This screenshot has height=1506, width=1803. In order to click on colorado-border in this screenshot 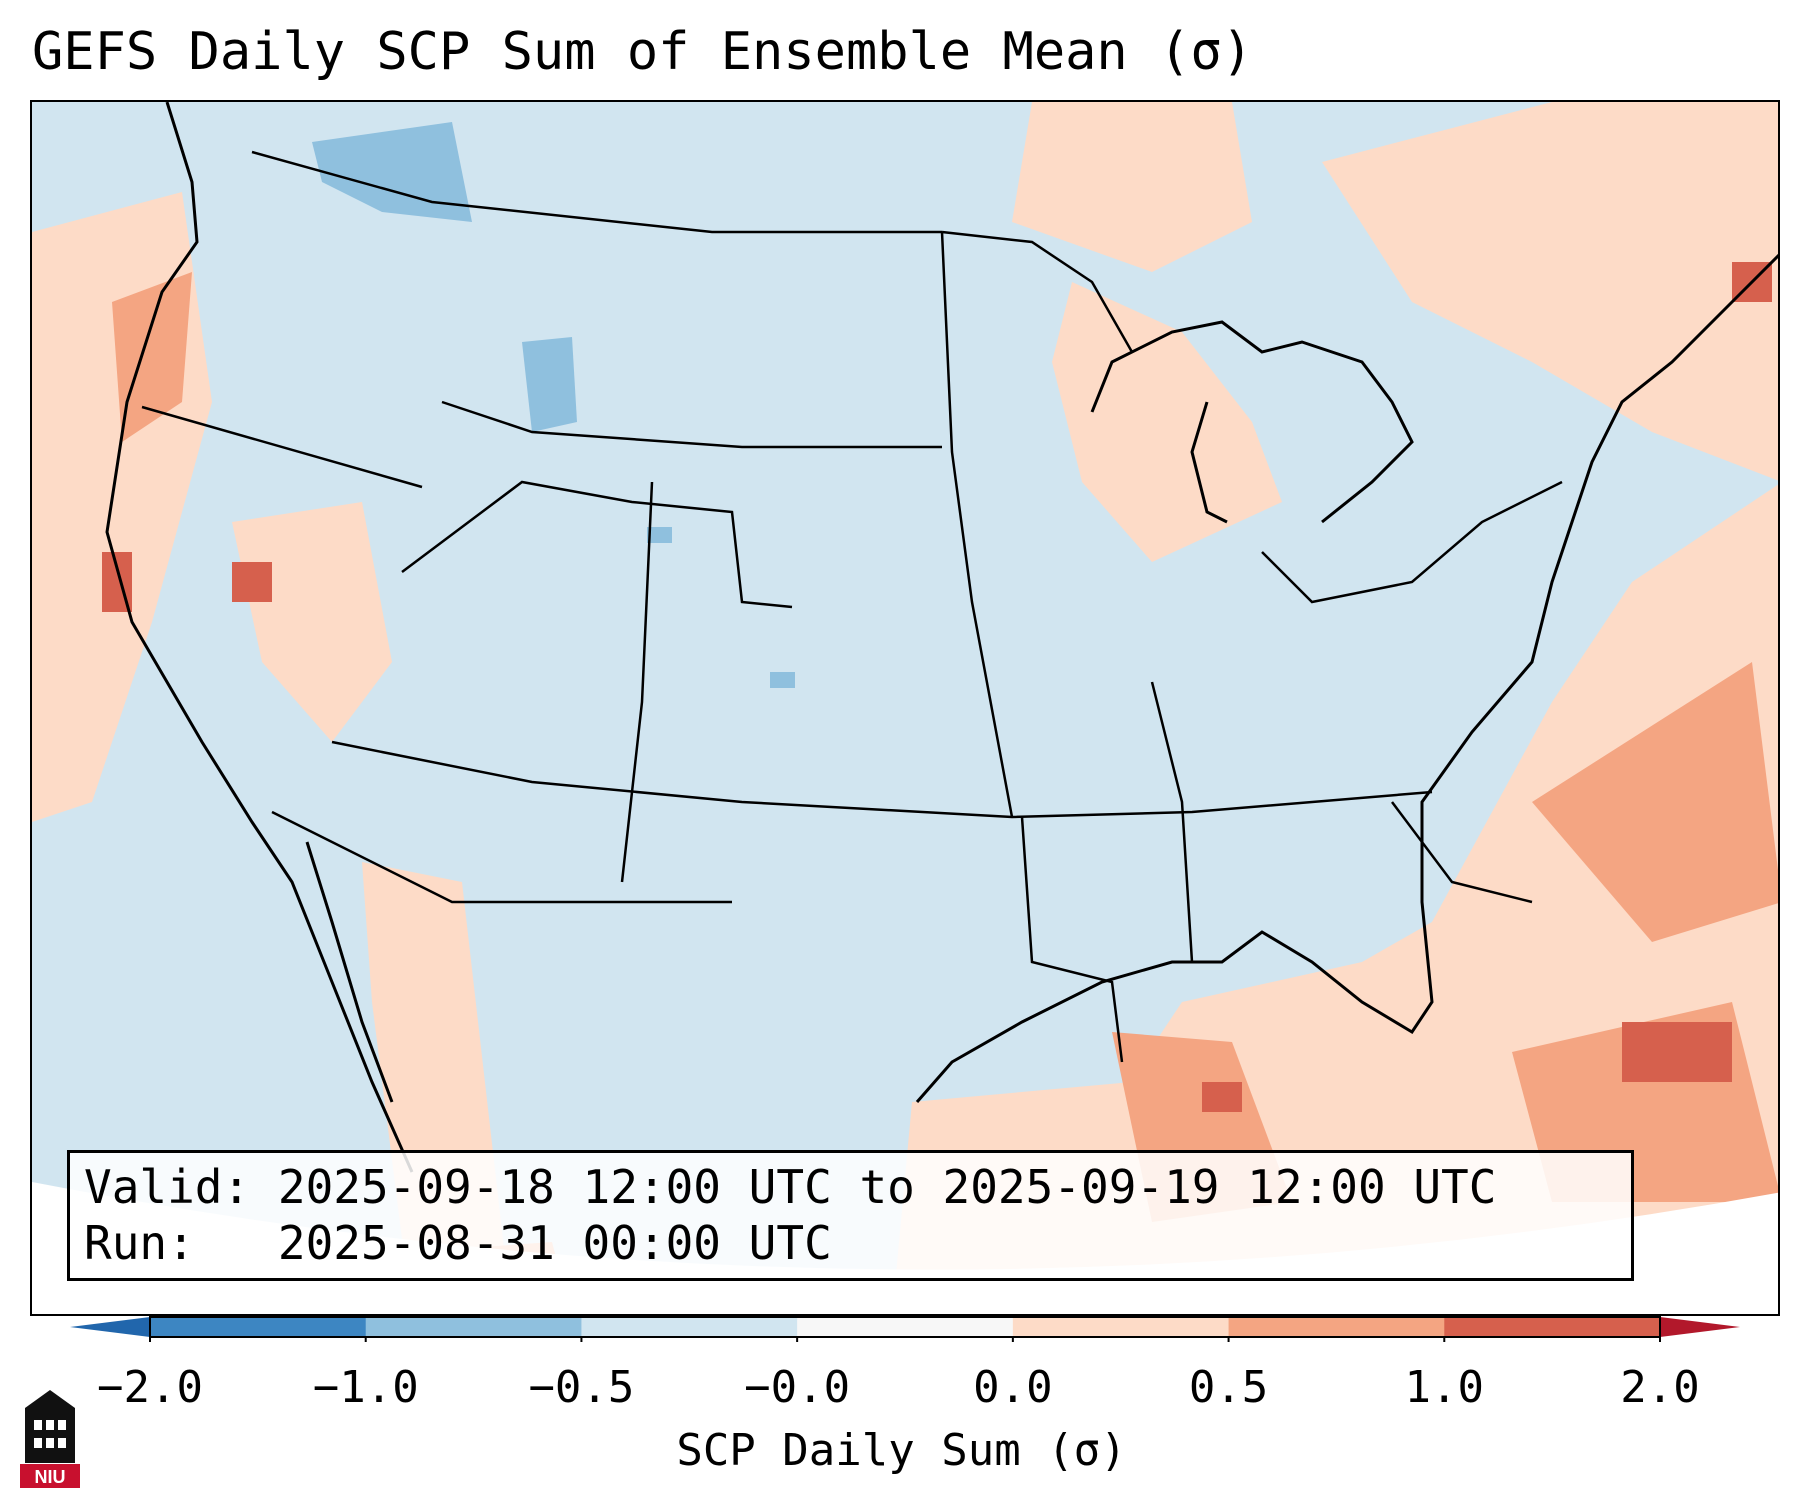, I will do `click(597, 544)`.